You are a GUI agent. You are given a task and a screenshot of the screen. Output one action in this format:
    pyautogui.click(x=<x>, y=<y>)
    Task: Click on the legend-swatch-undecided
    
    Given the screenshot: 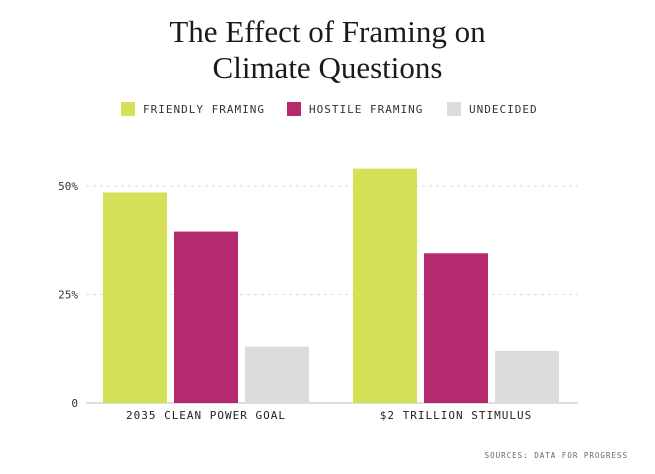 What is the action you would take?
    pyautogui.click(x=454, y=109)
    